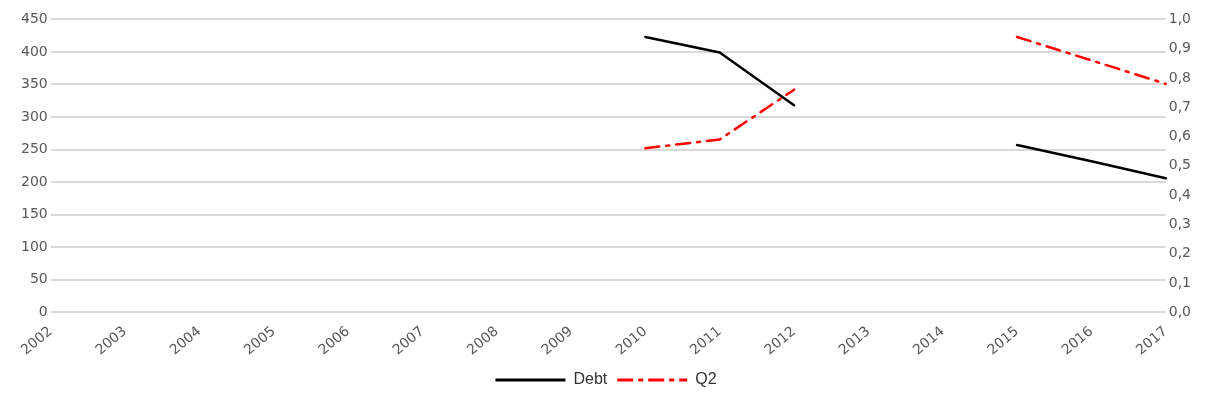 Image resolution: width=1212 pixels, height=405 pixels. I want to click on y2-tick-label: 0,7, so click(1179, 105).